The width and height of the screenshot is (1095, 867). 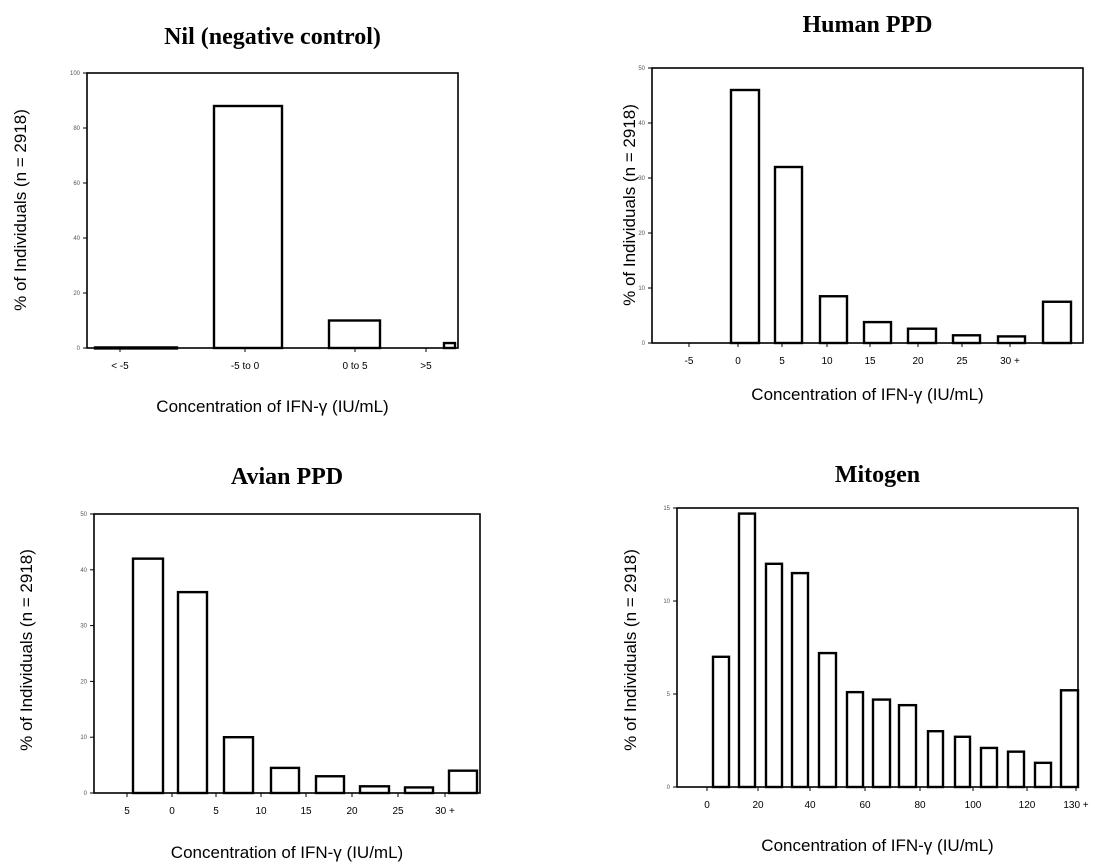 I want to click on plot-frame, so click(x=867, y=205).